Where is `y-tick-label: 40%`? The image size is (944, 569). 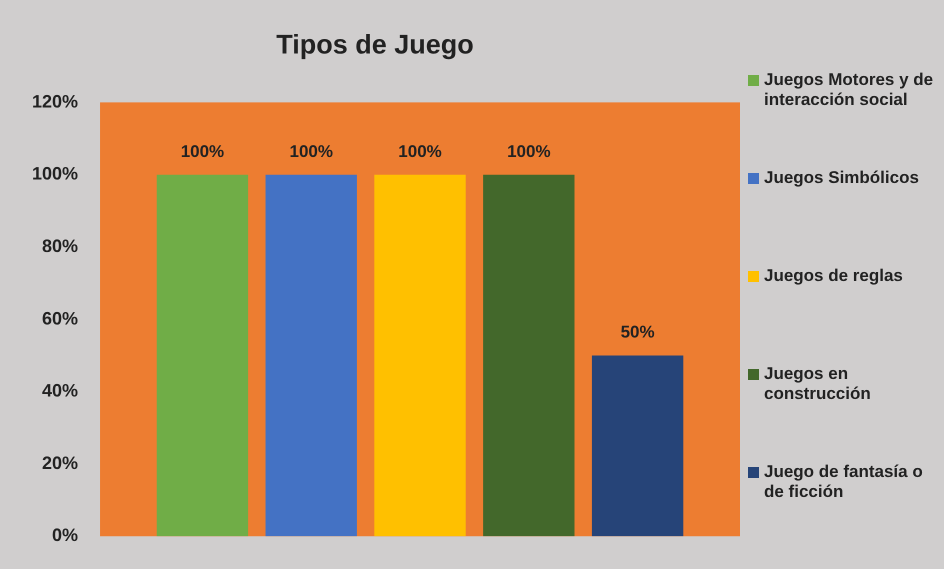 y-tick-label: 40% is located at coordinates (60, 390).